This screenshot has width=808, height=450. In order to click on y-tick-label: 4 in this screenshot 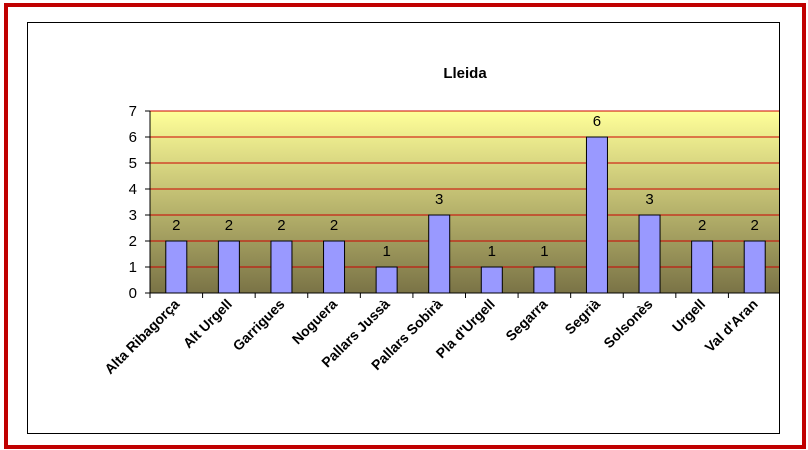, I will do `click(133, 189)`.